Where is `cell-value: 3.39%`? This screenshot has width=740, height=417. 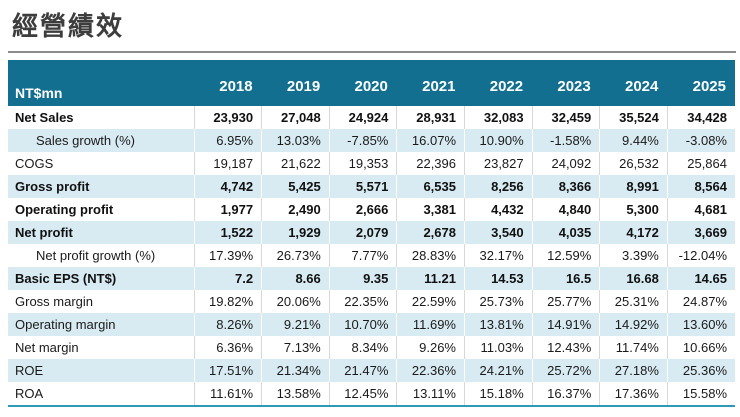
cell-value: 3.39% is located at coordinates (633, 255).